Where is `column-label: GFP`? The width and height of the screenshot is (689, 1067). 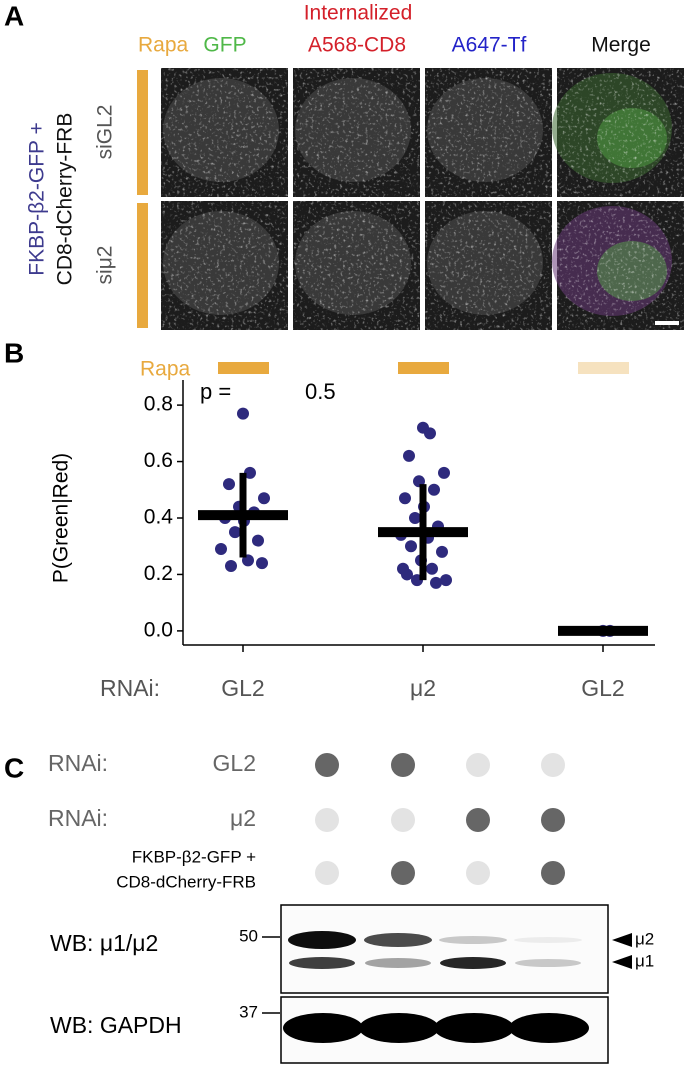
column-label: GFP is located at coordinates (224, 45).